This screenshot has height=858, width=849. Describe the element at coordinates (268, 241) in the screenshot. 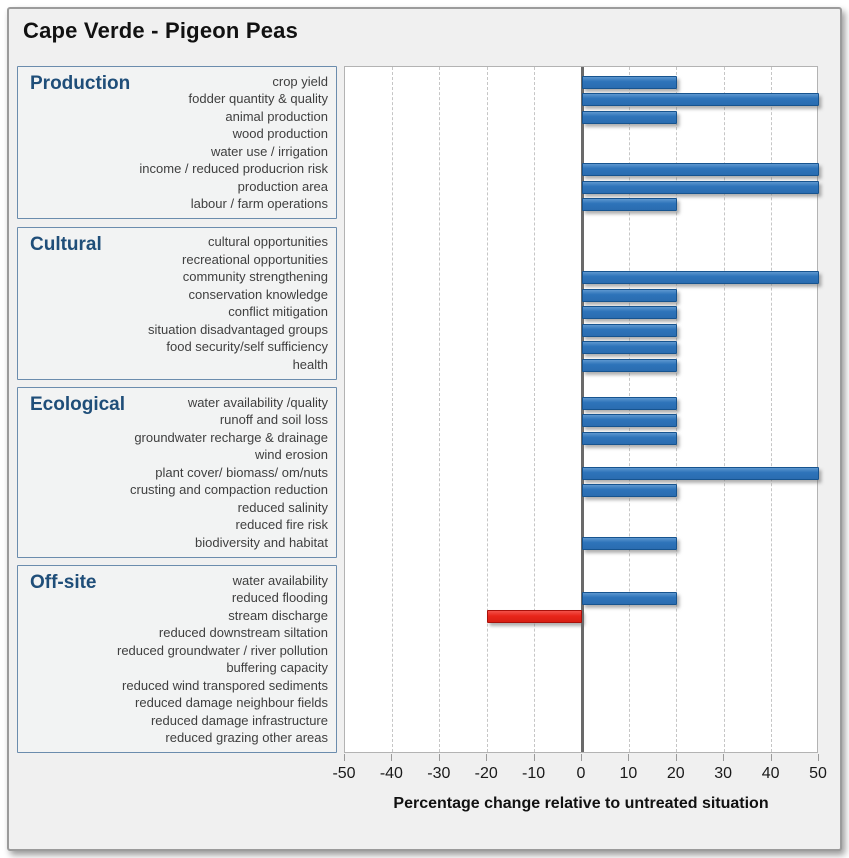

I see `row-label: cultural opportunities` at that location.